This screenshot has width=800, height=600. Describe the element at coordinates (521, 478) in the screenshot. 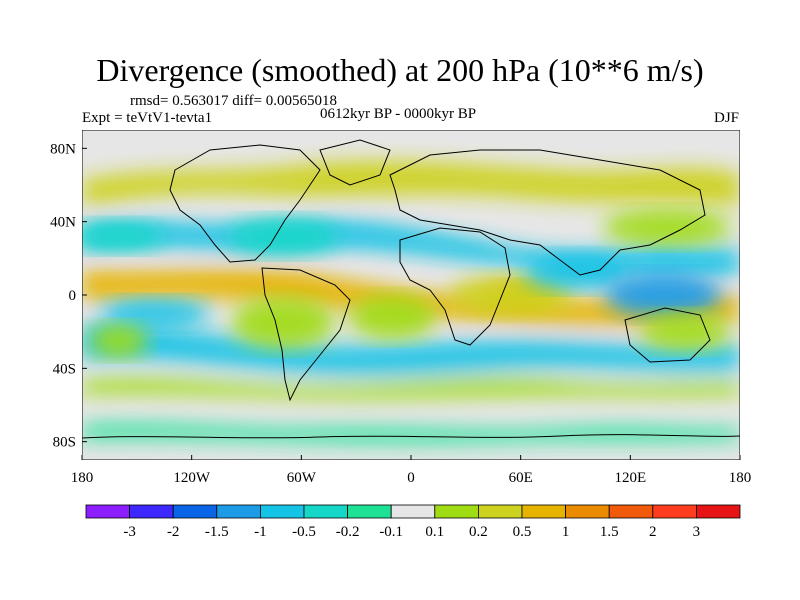

I see `lon-tick-label: 60E` at that location.